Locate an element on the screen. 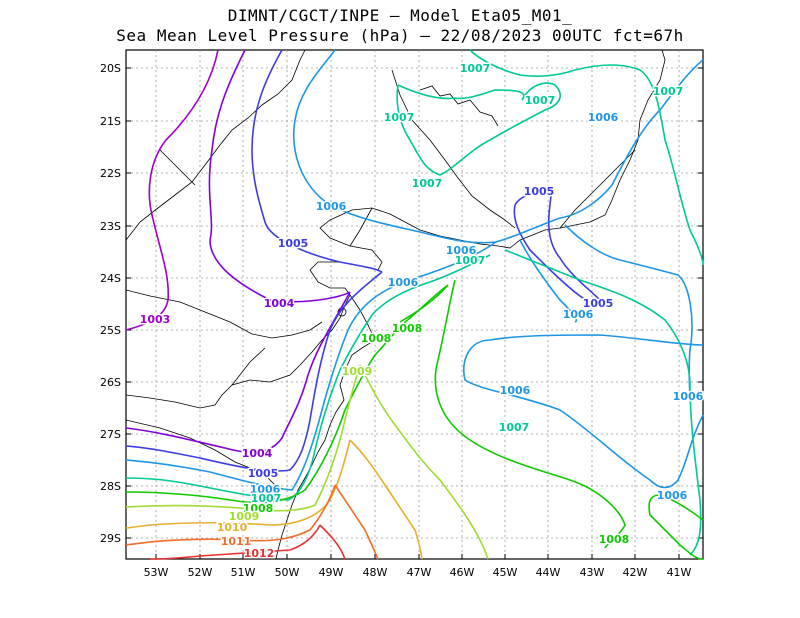  lon-tick-label: 51W is located at coordinates (243, 572).